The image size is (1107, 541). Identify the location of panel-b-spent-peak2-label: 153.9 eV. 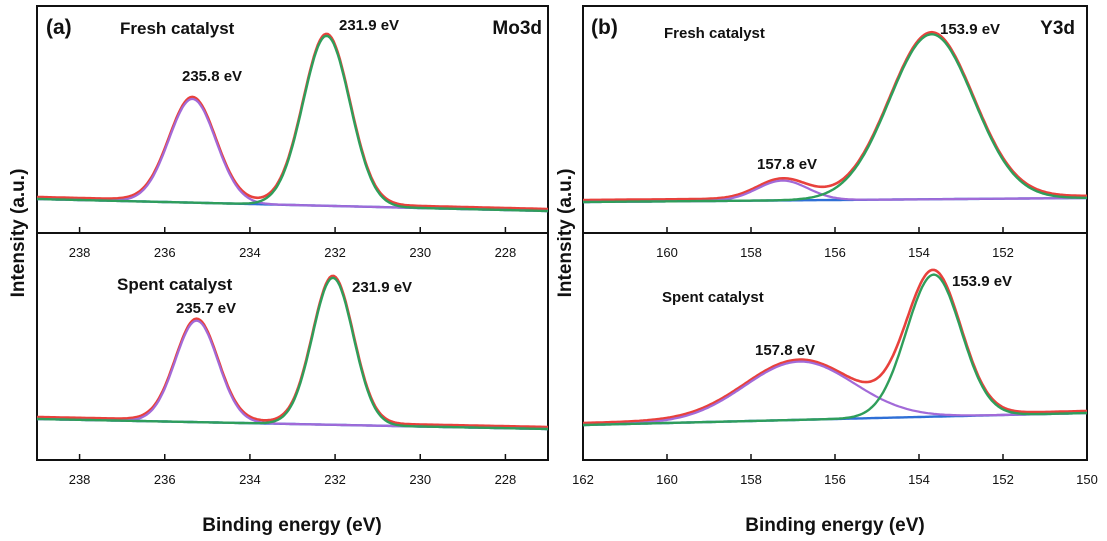
(982, 281).